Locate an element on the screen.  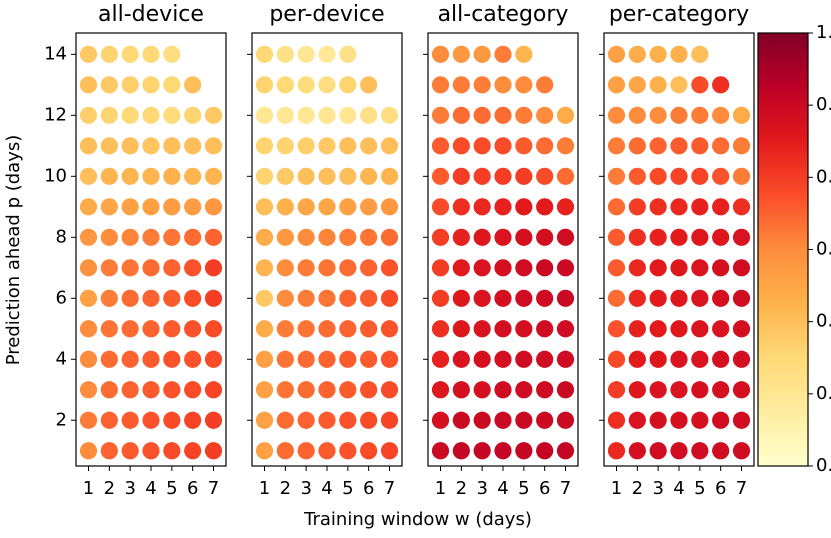
colorbar is located at coordinates (783, 249).